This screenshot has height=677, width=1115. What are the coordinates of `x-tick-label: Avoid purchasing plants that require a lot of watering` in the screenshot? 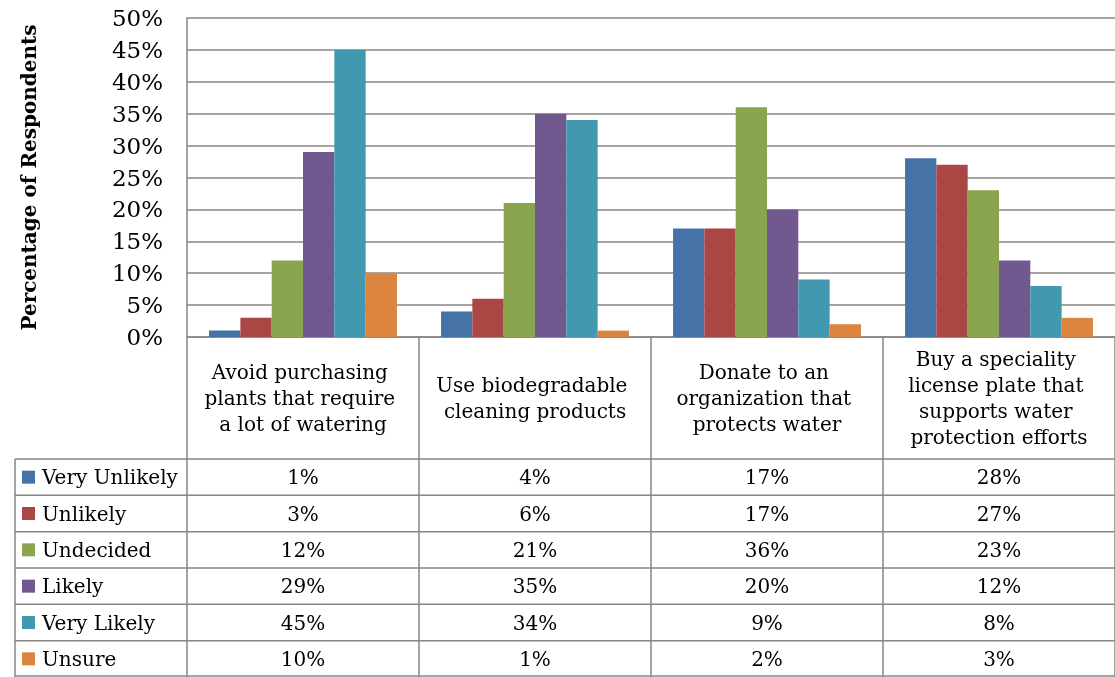 It's located at (303, 398).